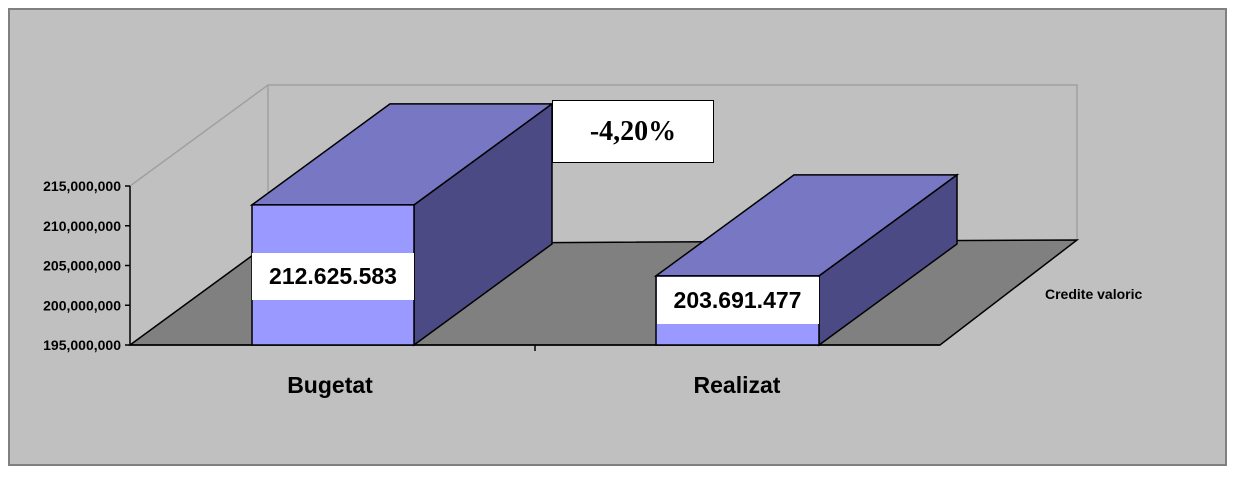  Describe the element at coordinates (82, 226) in the screenshot. I see `y-tick-label: 210,000,000` at that location.